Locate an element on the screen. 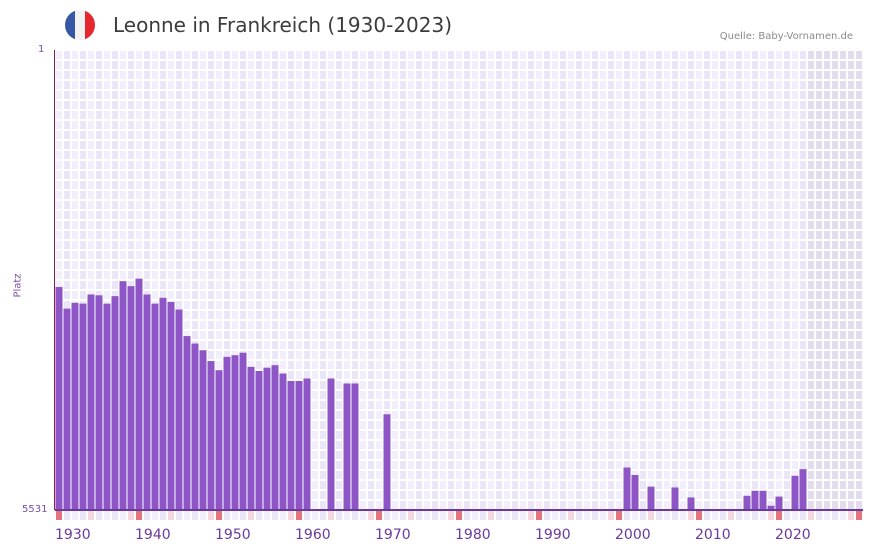  bar-2016 is located at coordinates (747, 502).